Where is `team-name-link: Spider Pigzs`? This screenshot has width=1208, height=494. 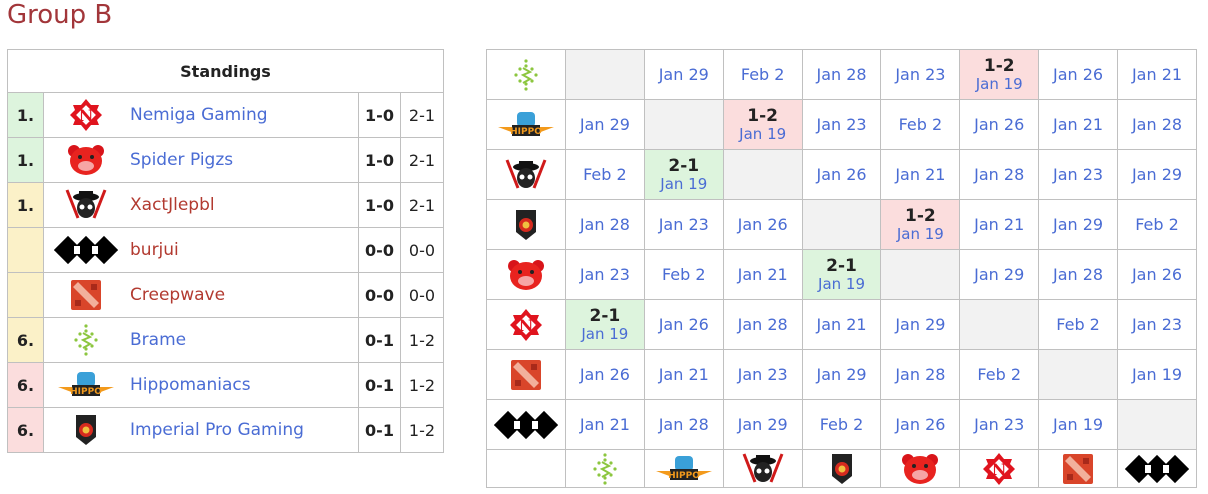 team-name-link: Spider Pigzs is located at coordinates (243, 160).